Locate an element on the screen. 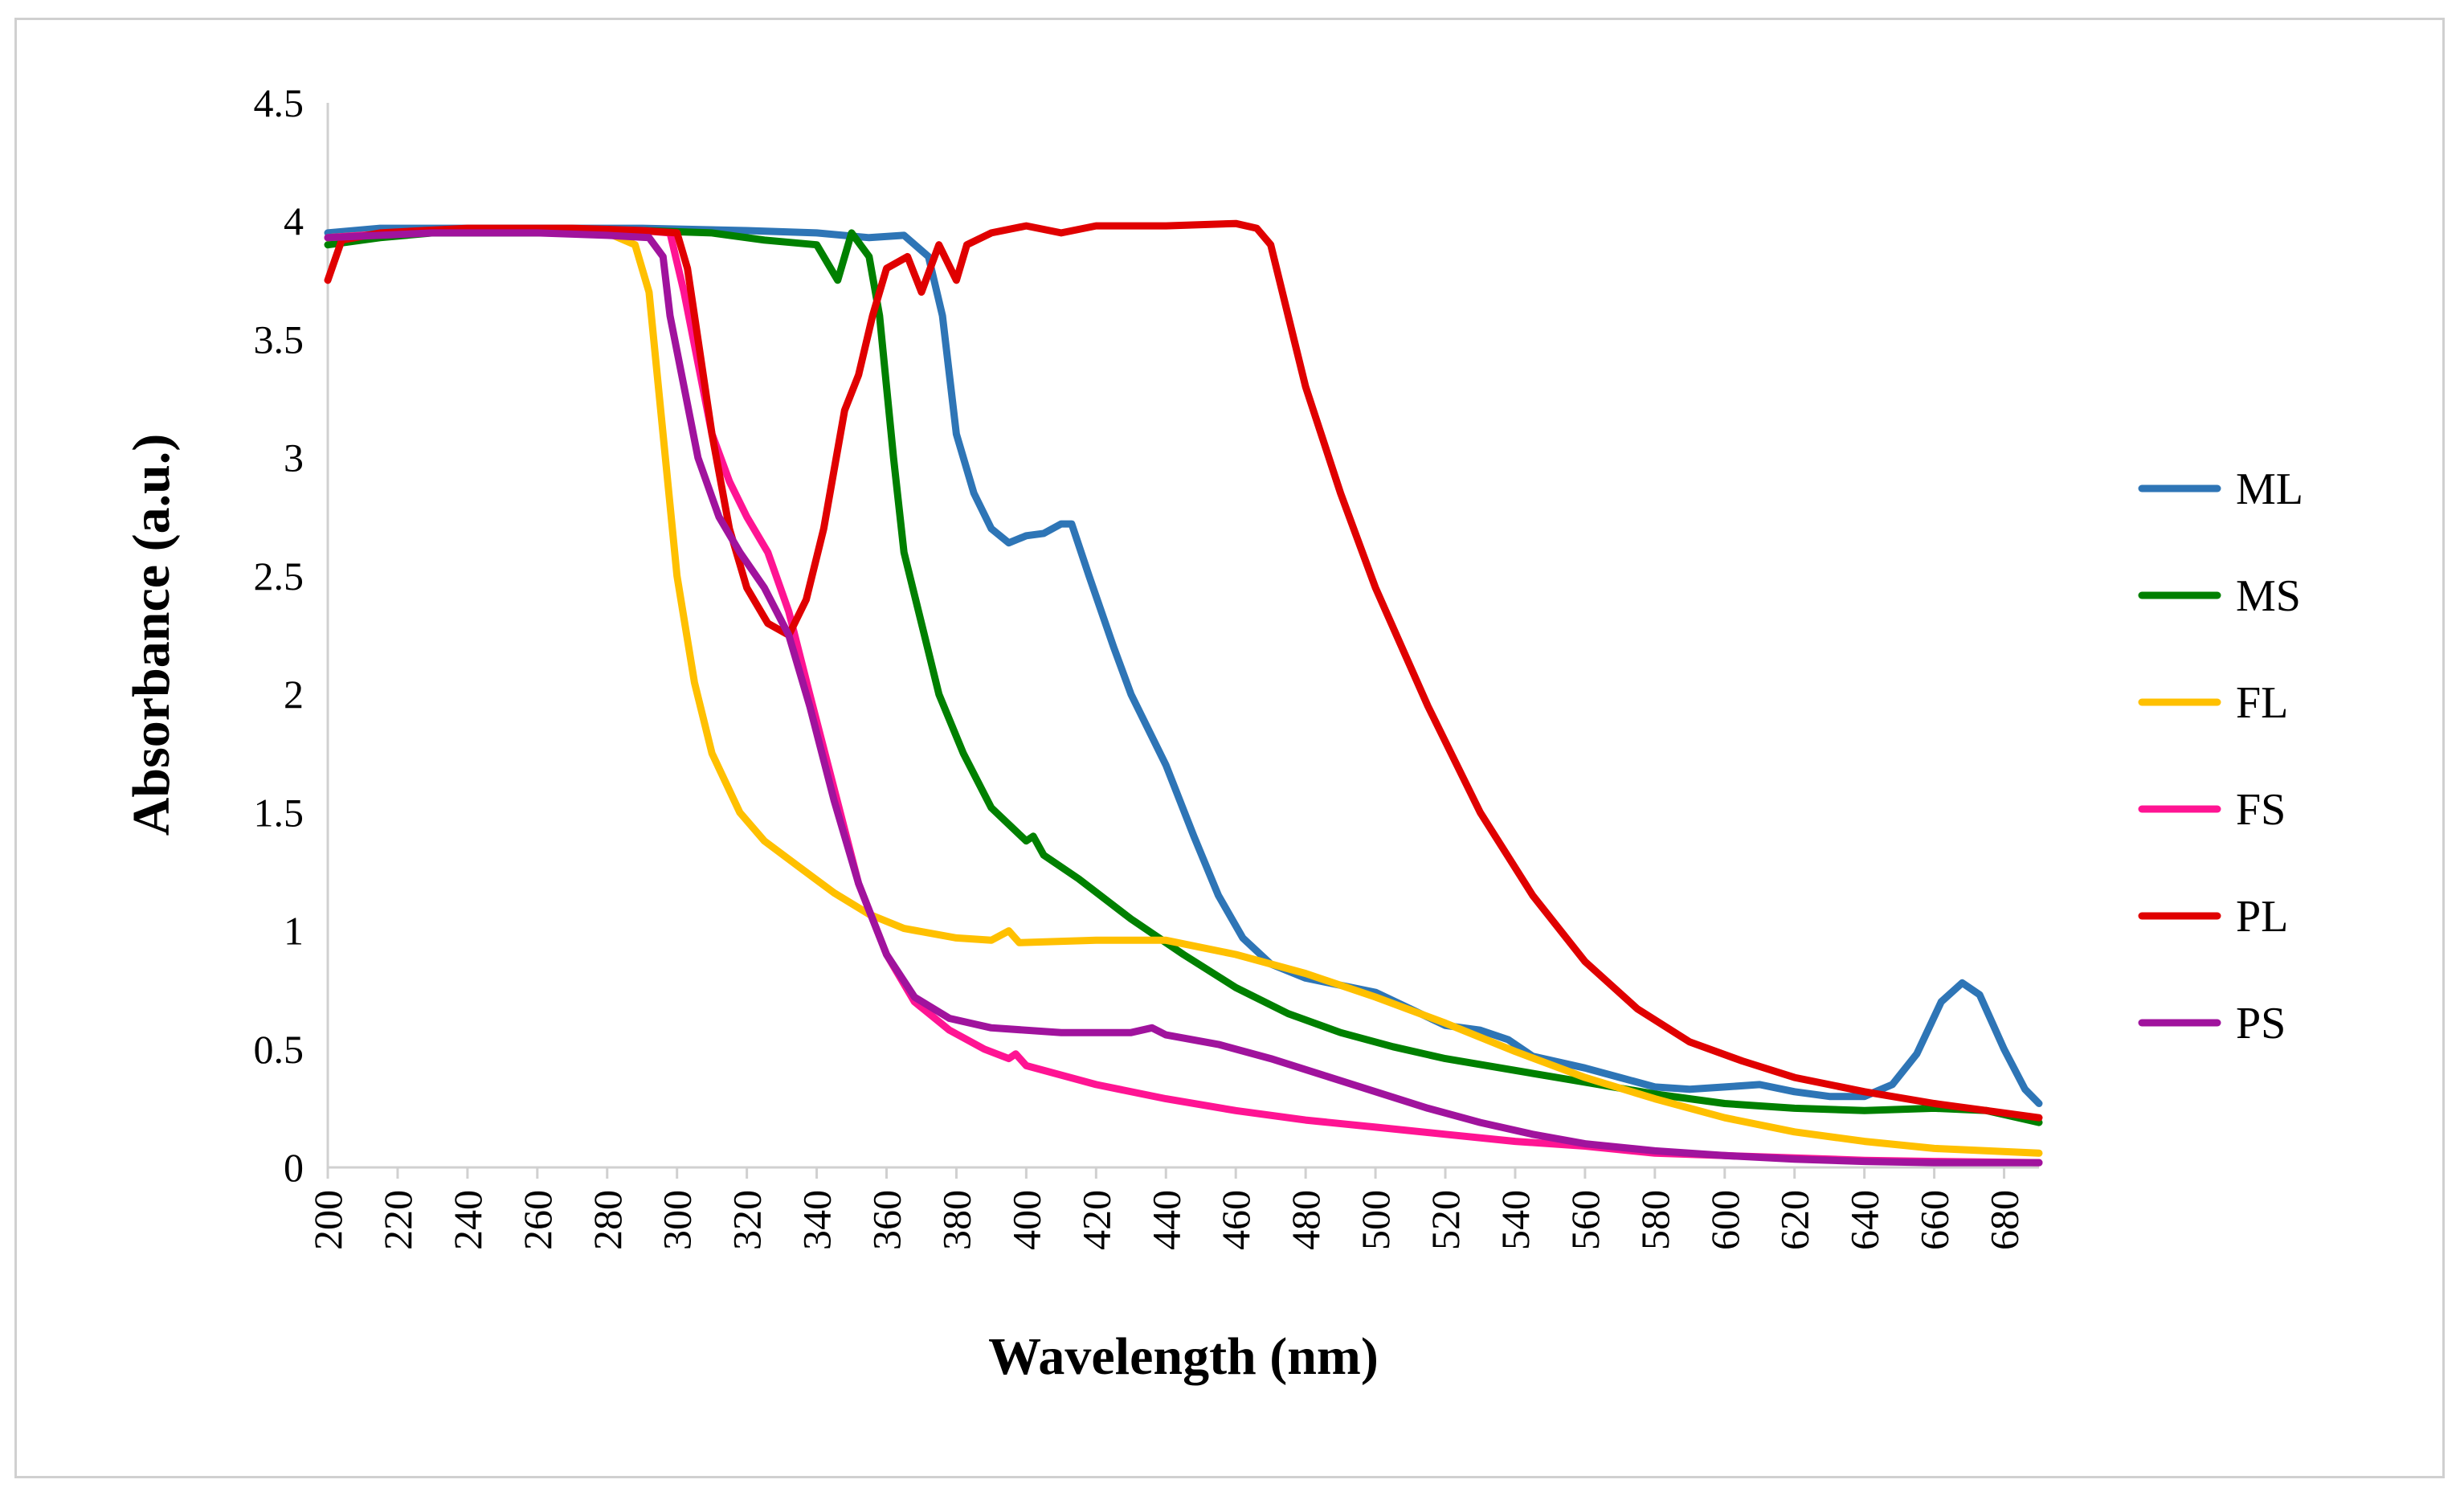  y-tick-label: 4 is located at coordinates (294, 220).